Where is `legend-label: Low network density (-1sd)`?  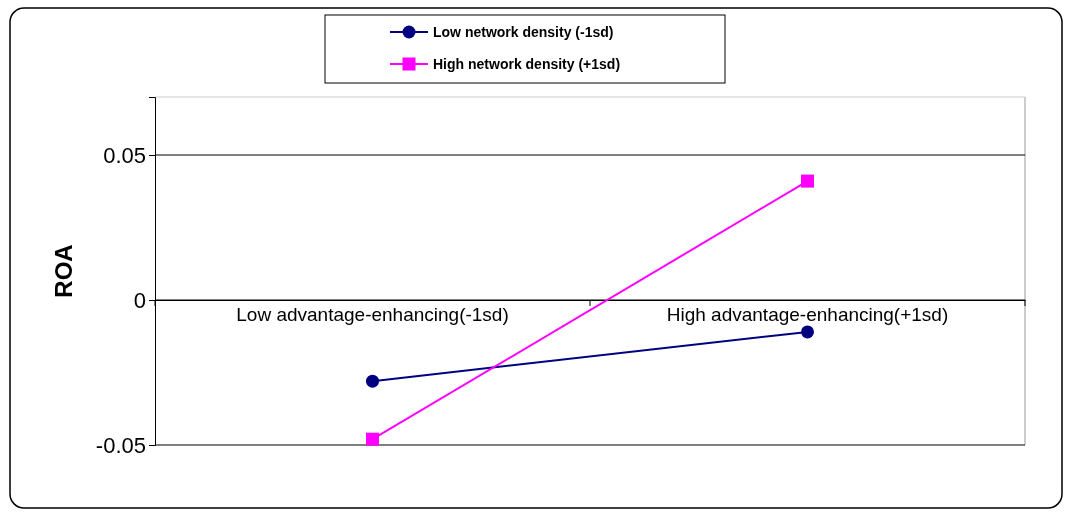 legend-label: Low network density (-1sd) is located at coordinates (523, 32).